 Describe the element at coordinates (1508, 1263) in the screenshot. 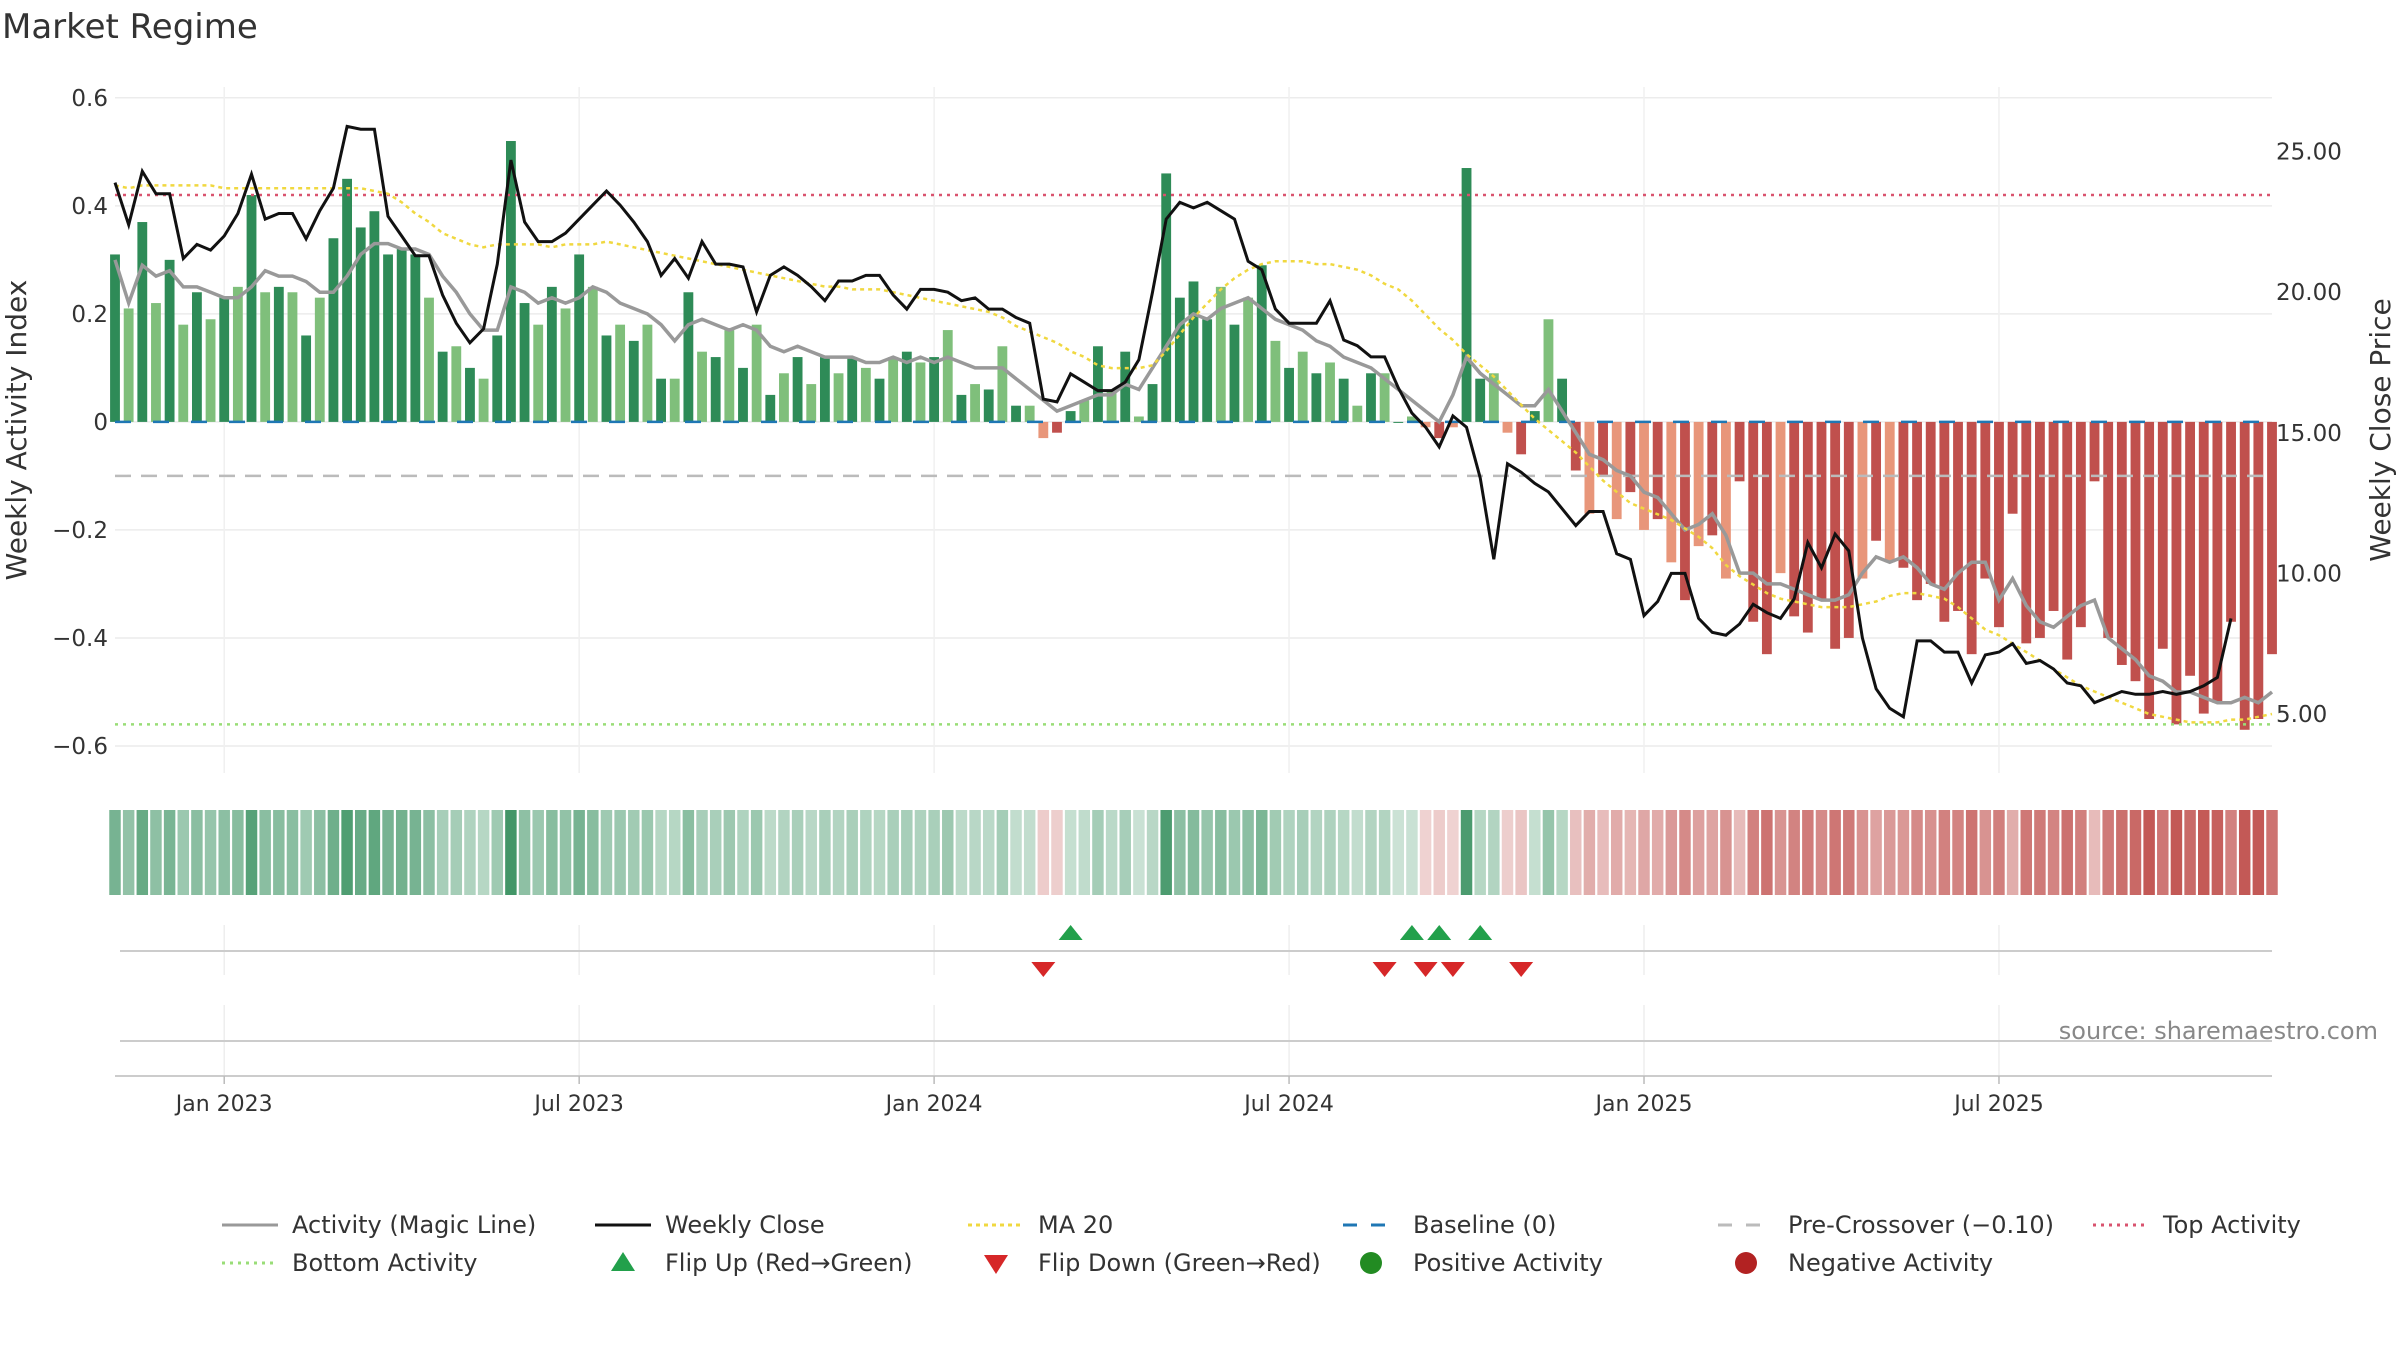

I see `legend-label: Positive Activity` at that location.